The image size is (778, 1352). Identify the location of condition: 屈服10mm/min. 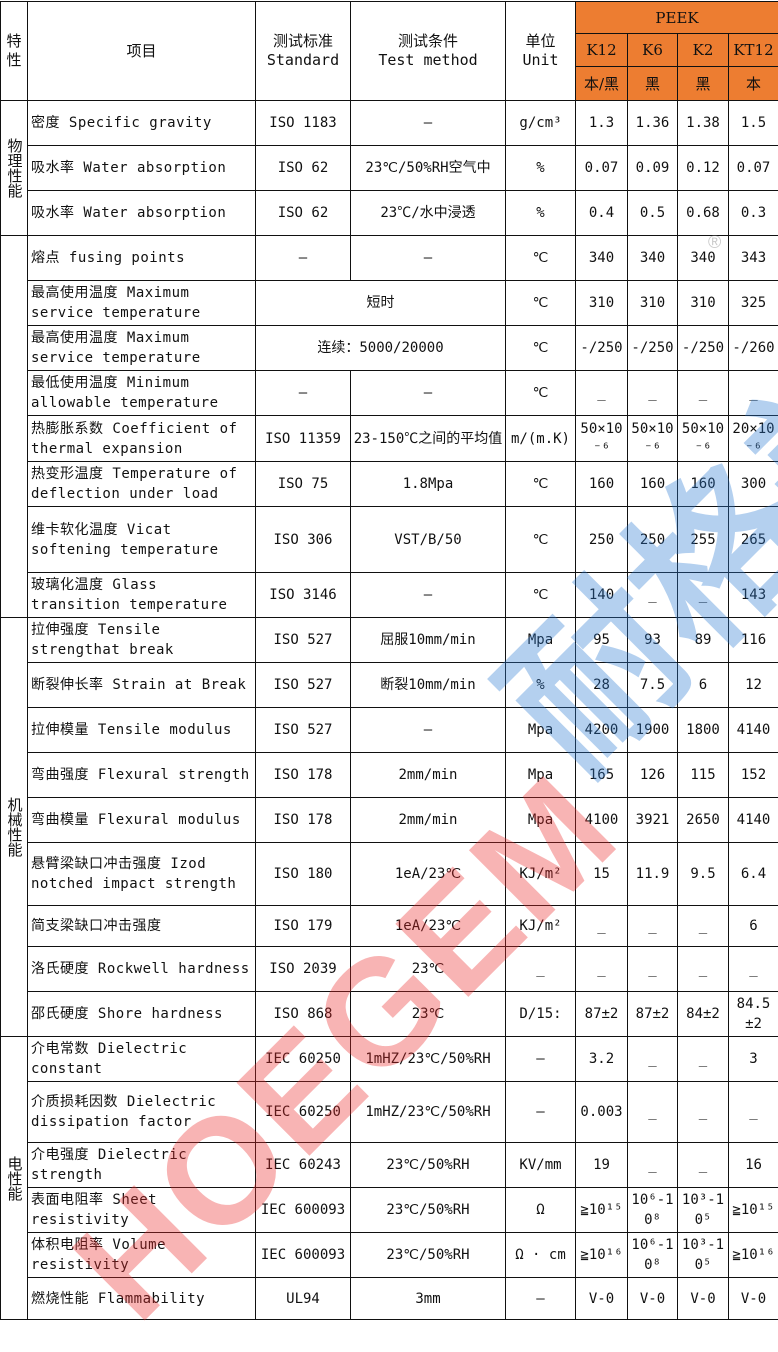
(428, 640).